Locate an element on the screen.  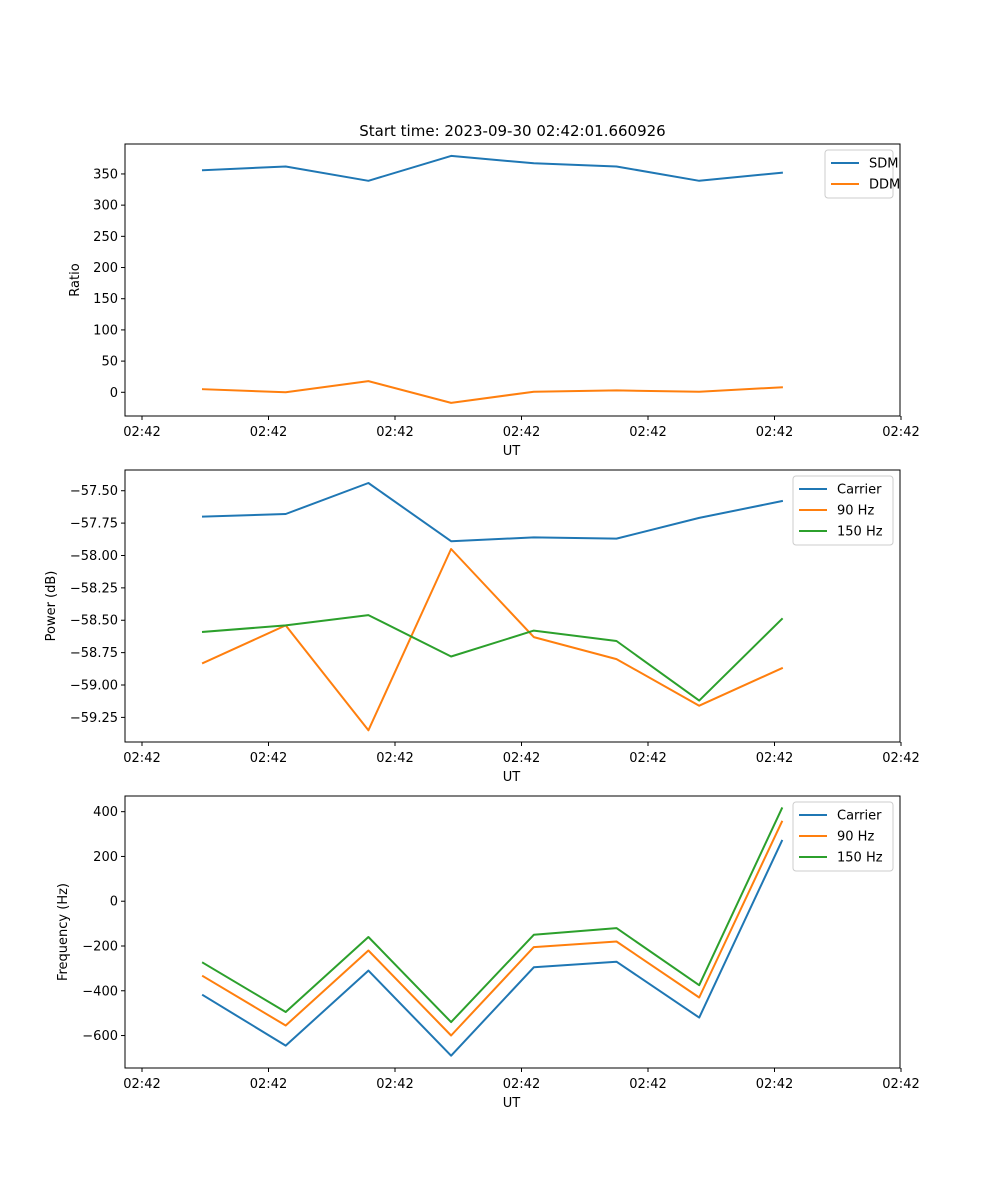
y-tick-label: −59.00 is located at coordinates (94, 686).